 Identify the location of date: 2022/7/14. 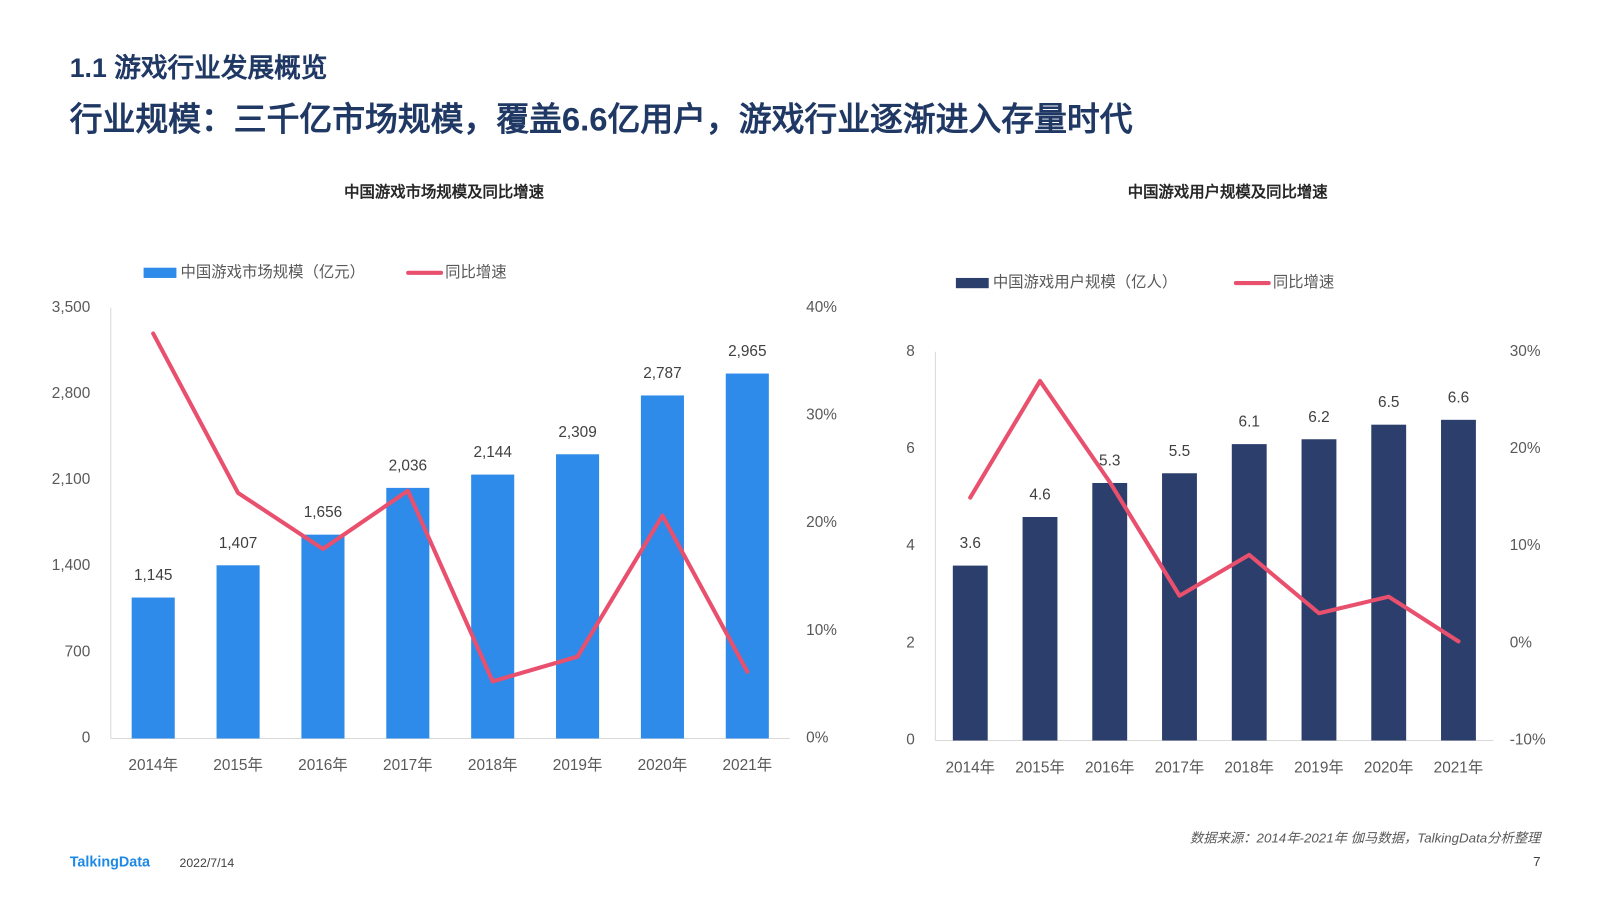
(206, 863).